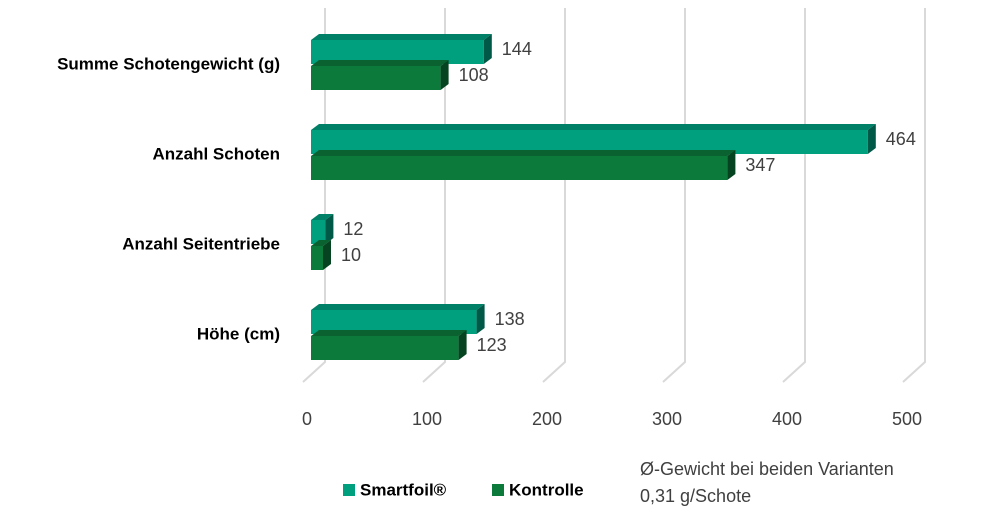 The width and height of the screenshot is (984, 515). I want to click on category-label: Höhe (cm), so click(238, 333).